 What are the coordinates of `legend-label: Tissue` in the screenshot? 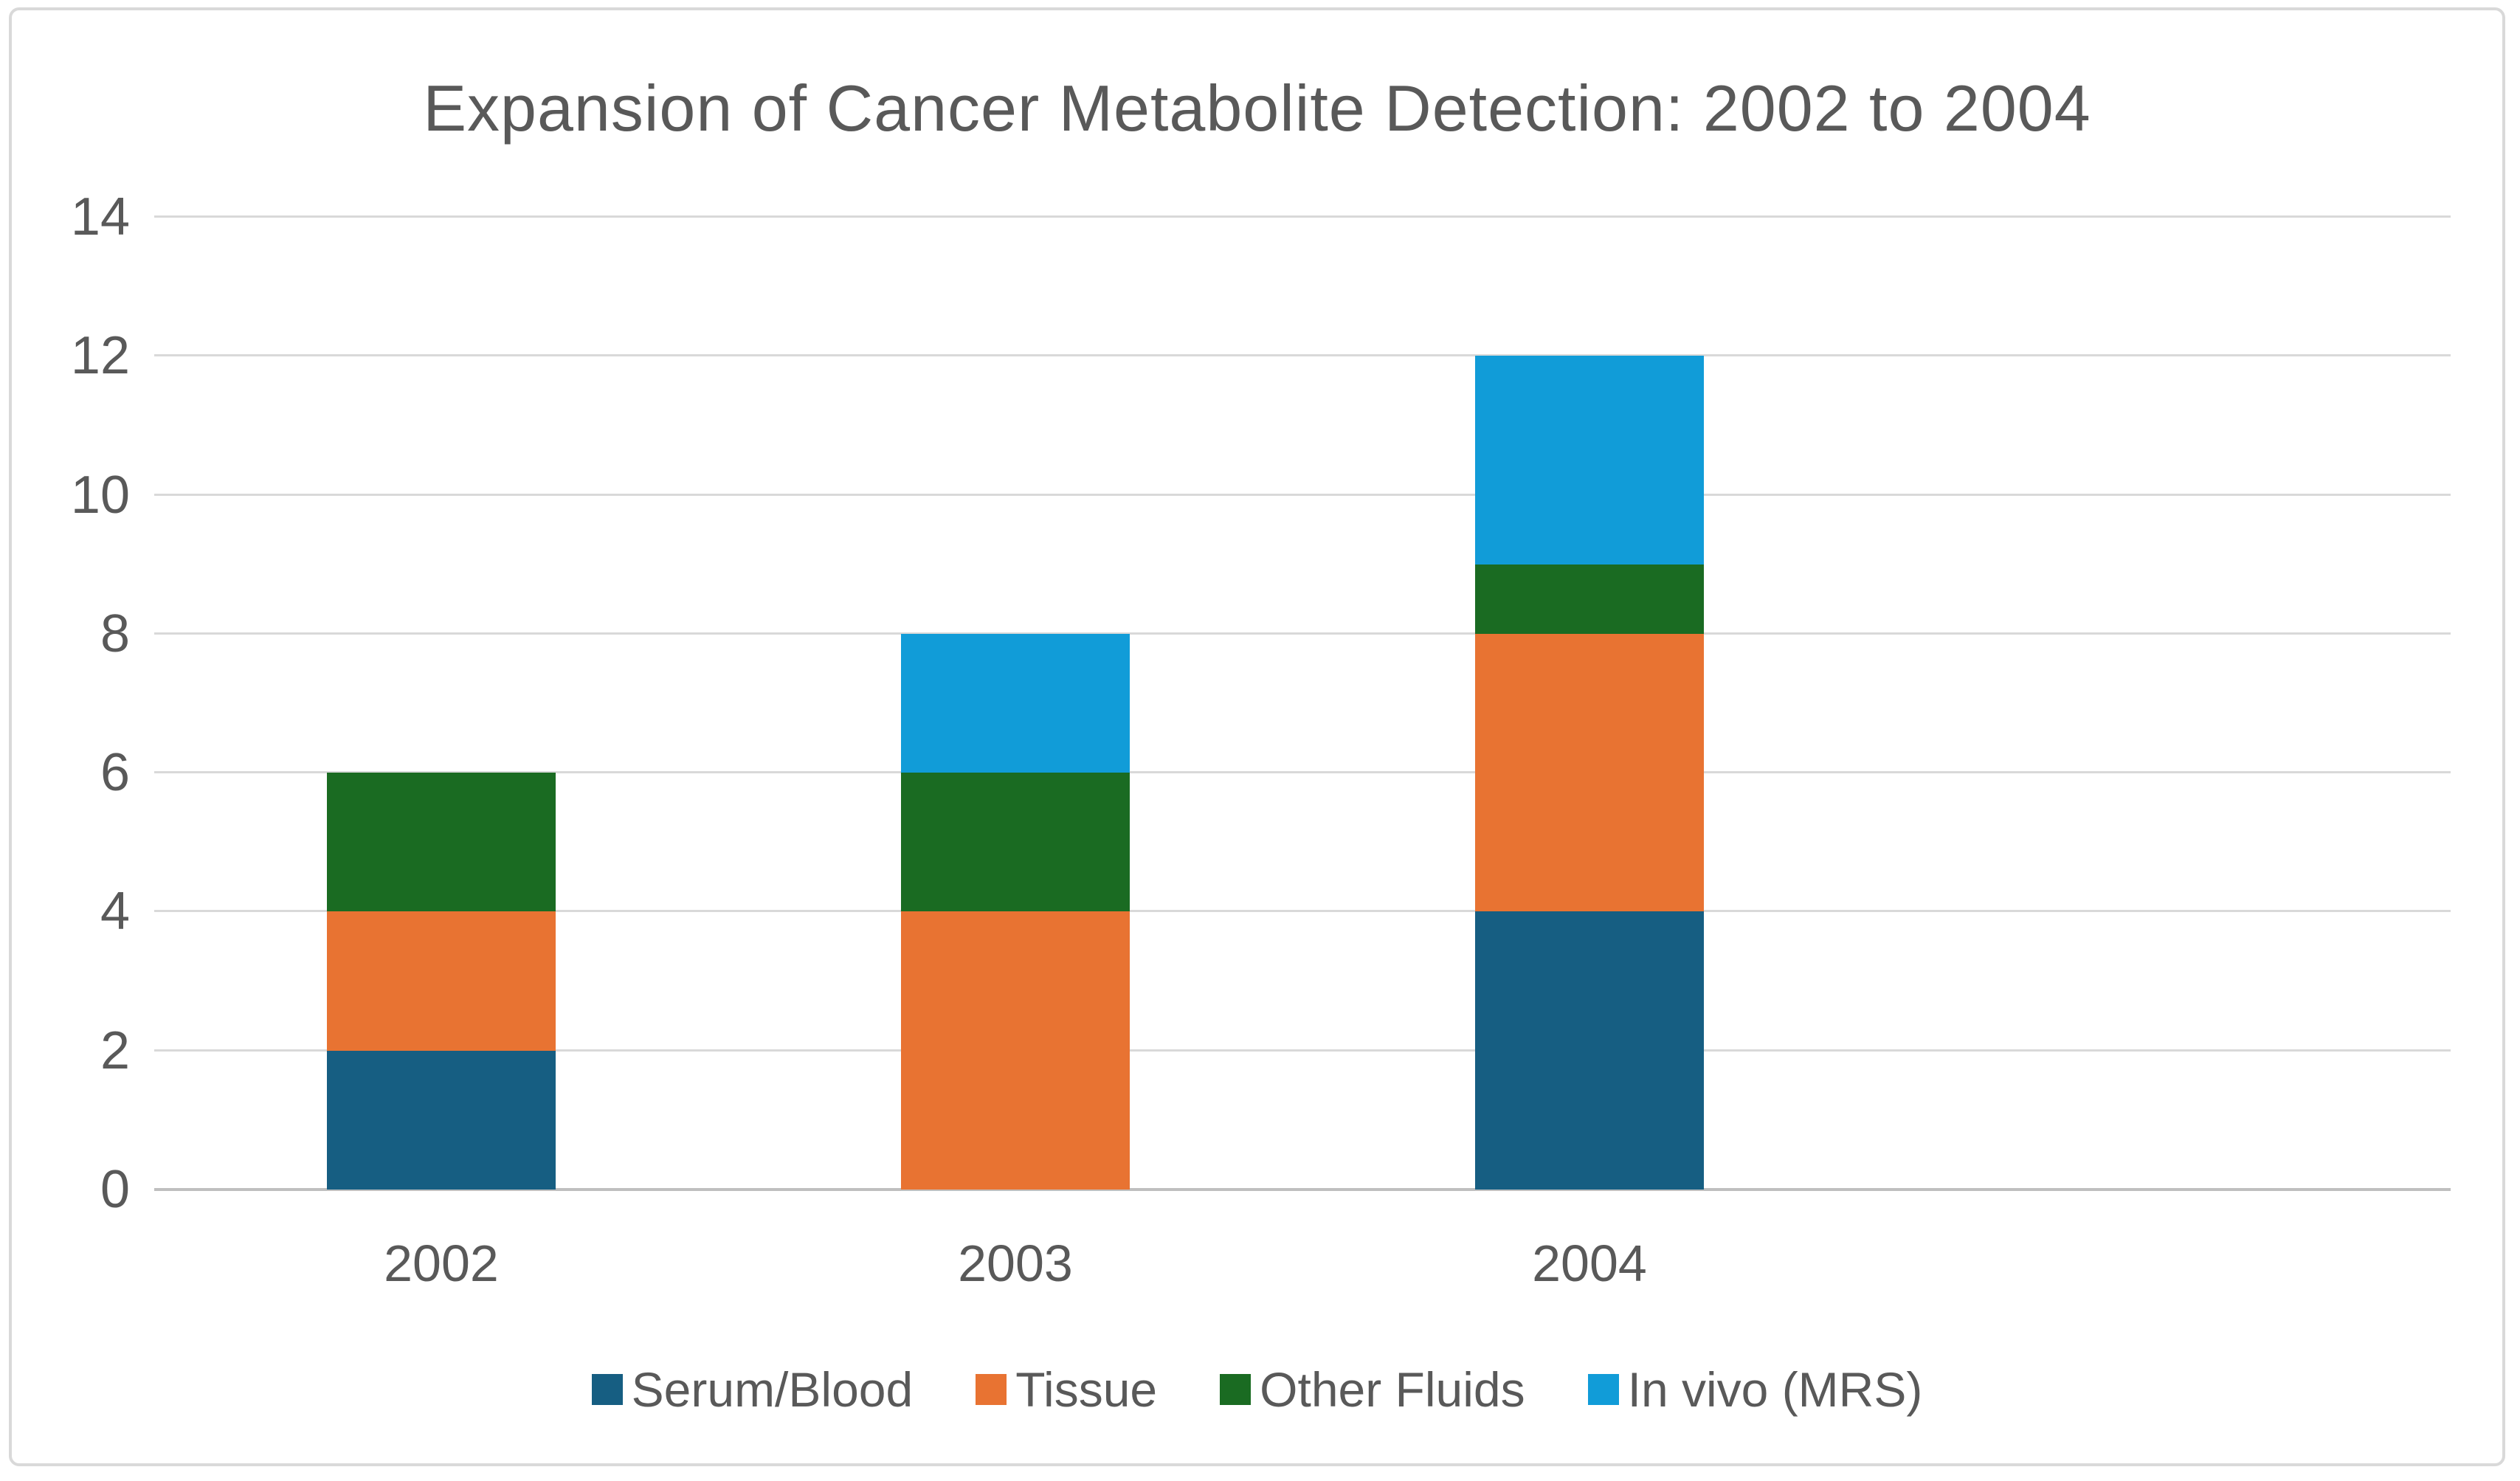 It's located at (1087, 1389).